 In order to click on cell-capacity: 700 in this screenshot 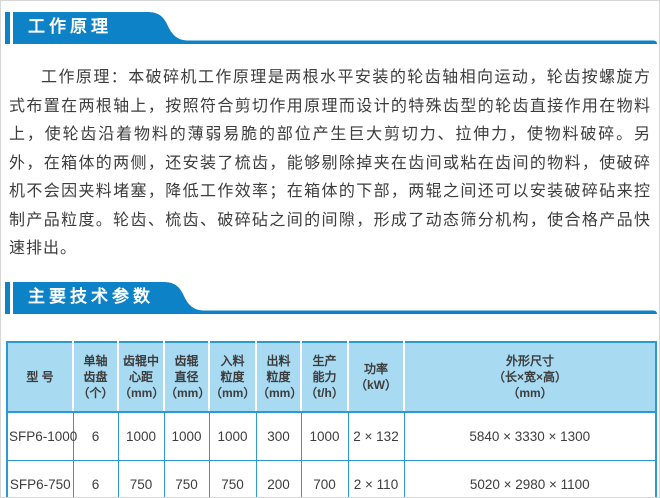, I will do `click(324, 478)`.